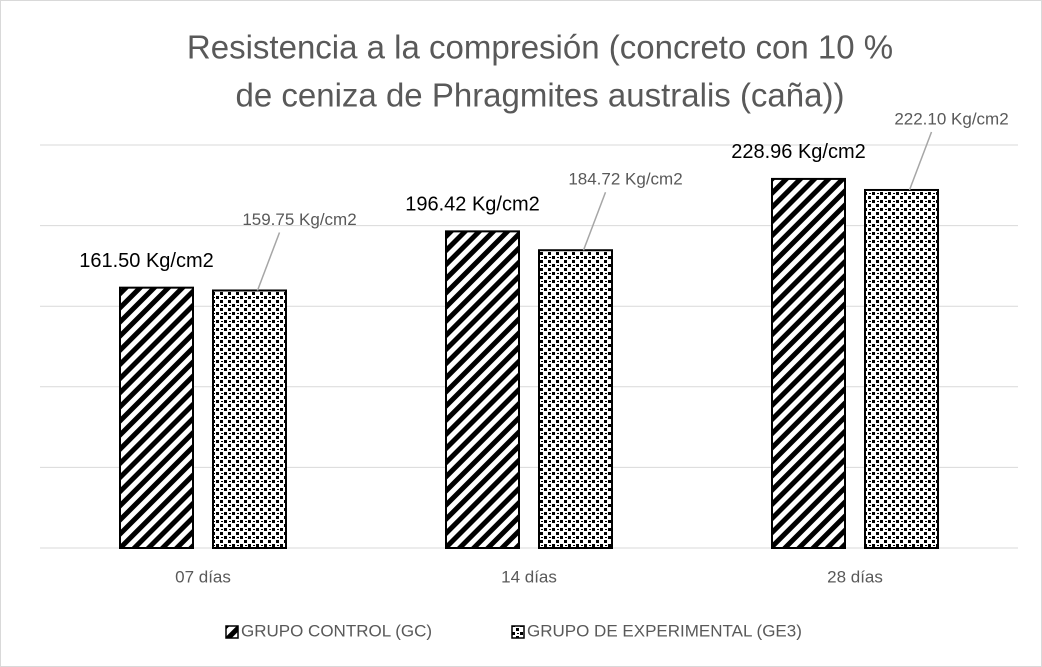 The width and height of the screenshot is (1042, 667). I want to click on data-label: 228.96 Kg/cm2, so click(798, 152).